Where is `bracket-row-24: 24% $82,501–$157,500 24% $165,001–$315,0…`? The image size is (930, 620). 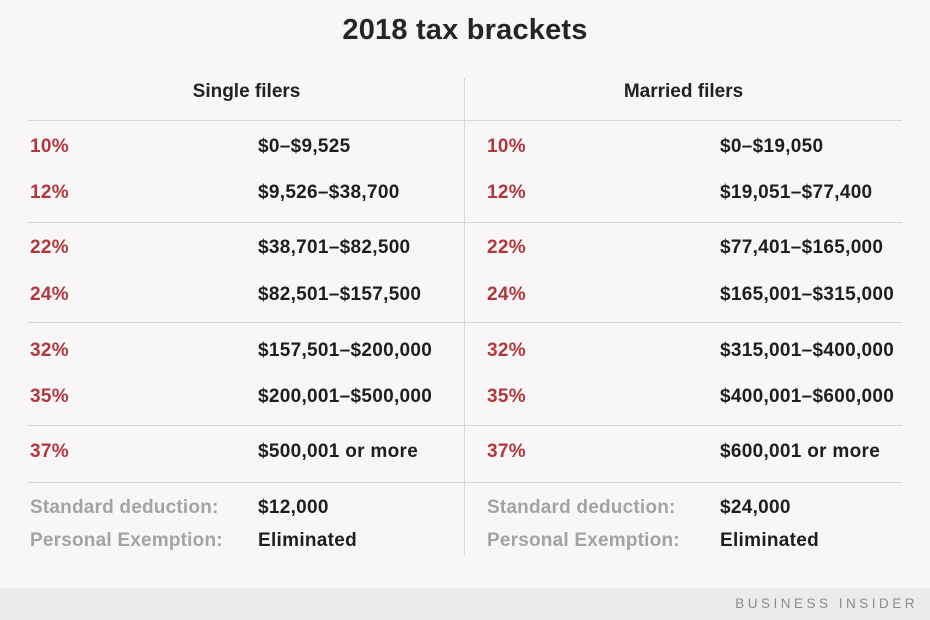
bracket-row-24: 24% $82,501–$157,500 24% $165,001–$315,0… is located at coordinates (465, 295).